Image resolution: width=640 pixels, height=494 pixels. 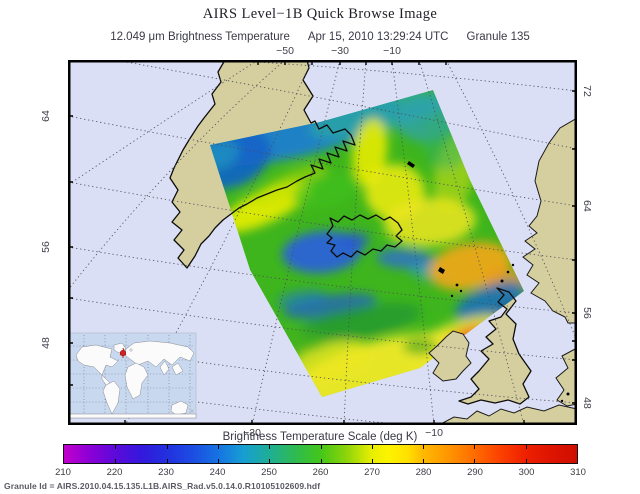 What do you see at coordinates (320, 14) in the screenshot?
I see `page-title: AIRS Level−1B Quick Browse Image` at bounding box center [320, 14].